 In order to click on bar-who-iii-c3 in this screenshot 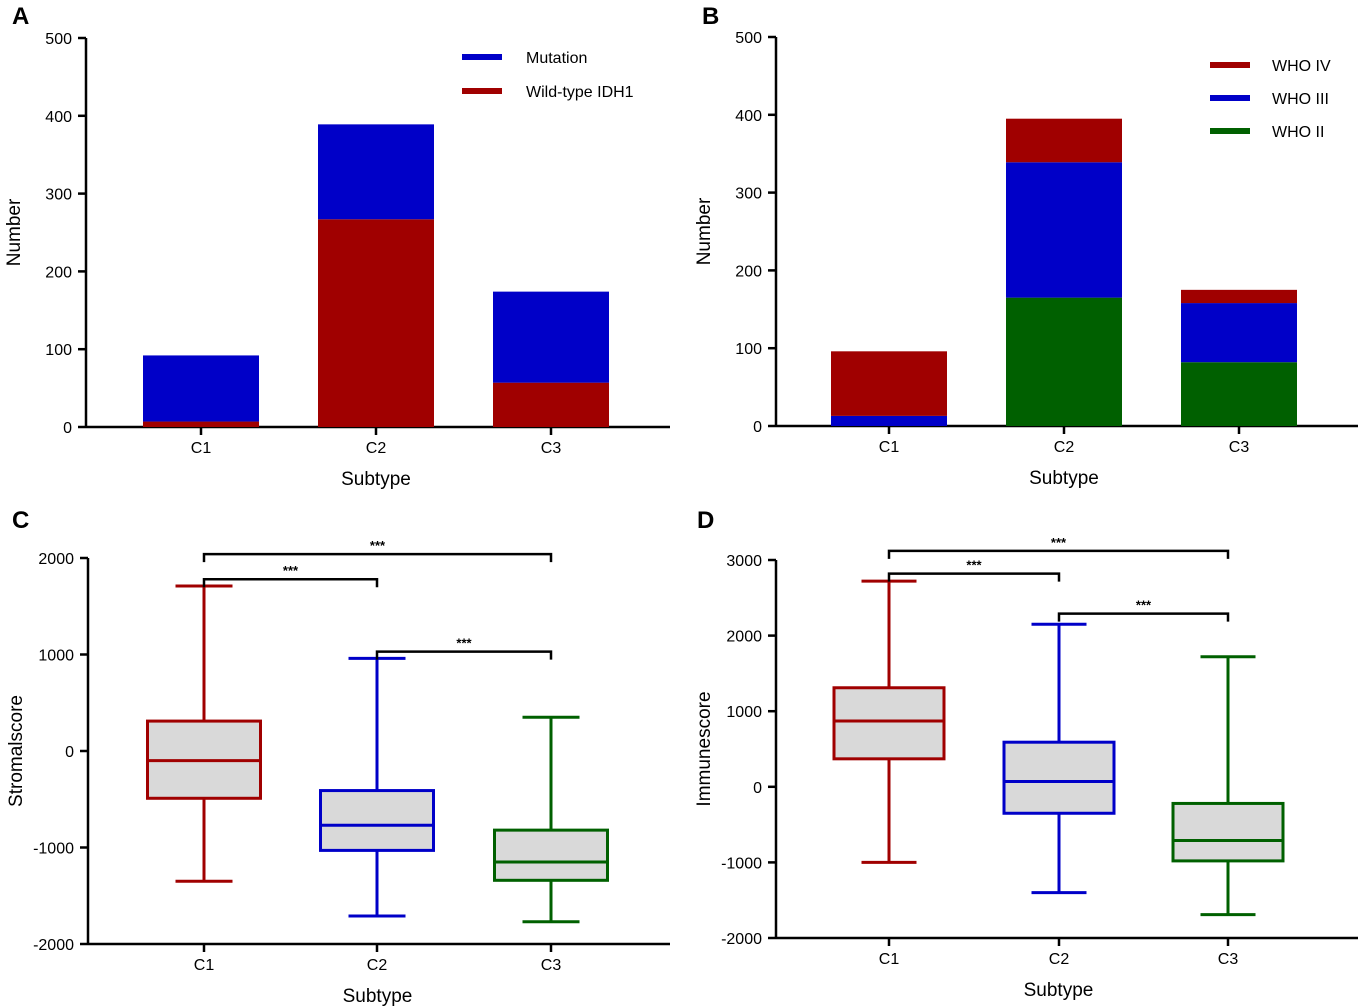, I will do `click(1239, 333)`.